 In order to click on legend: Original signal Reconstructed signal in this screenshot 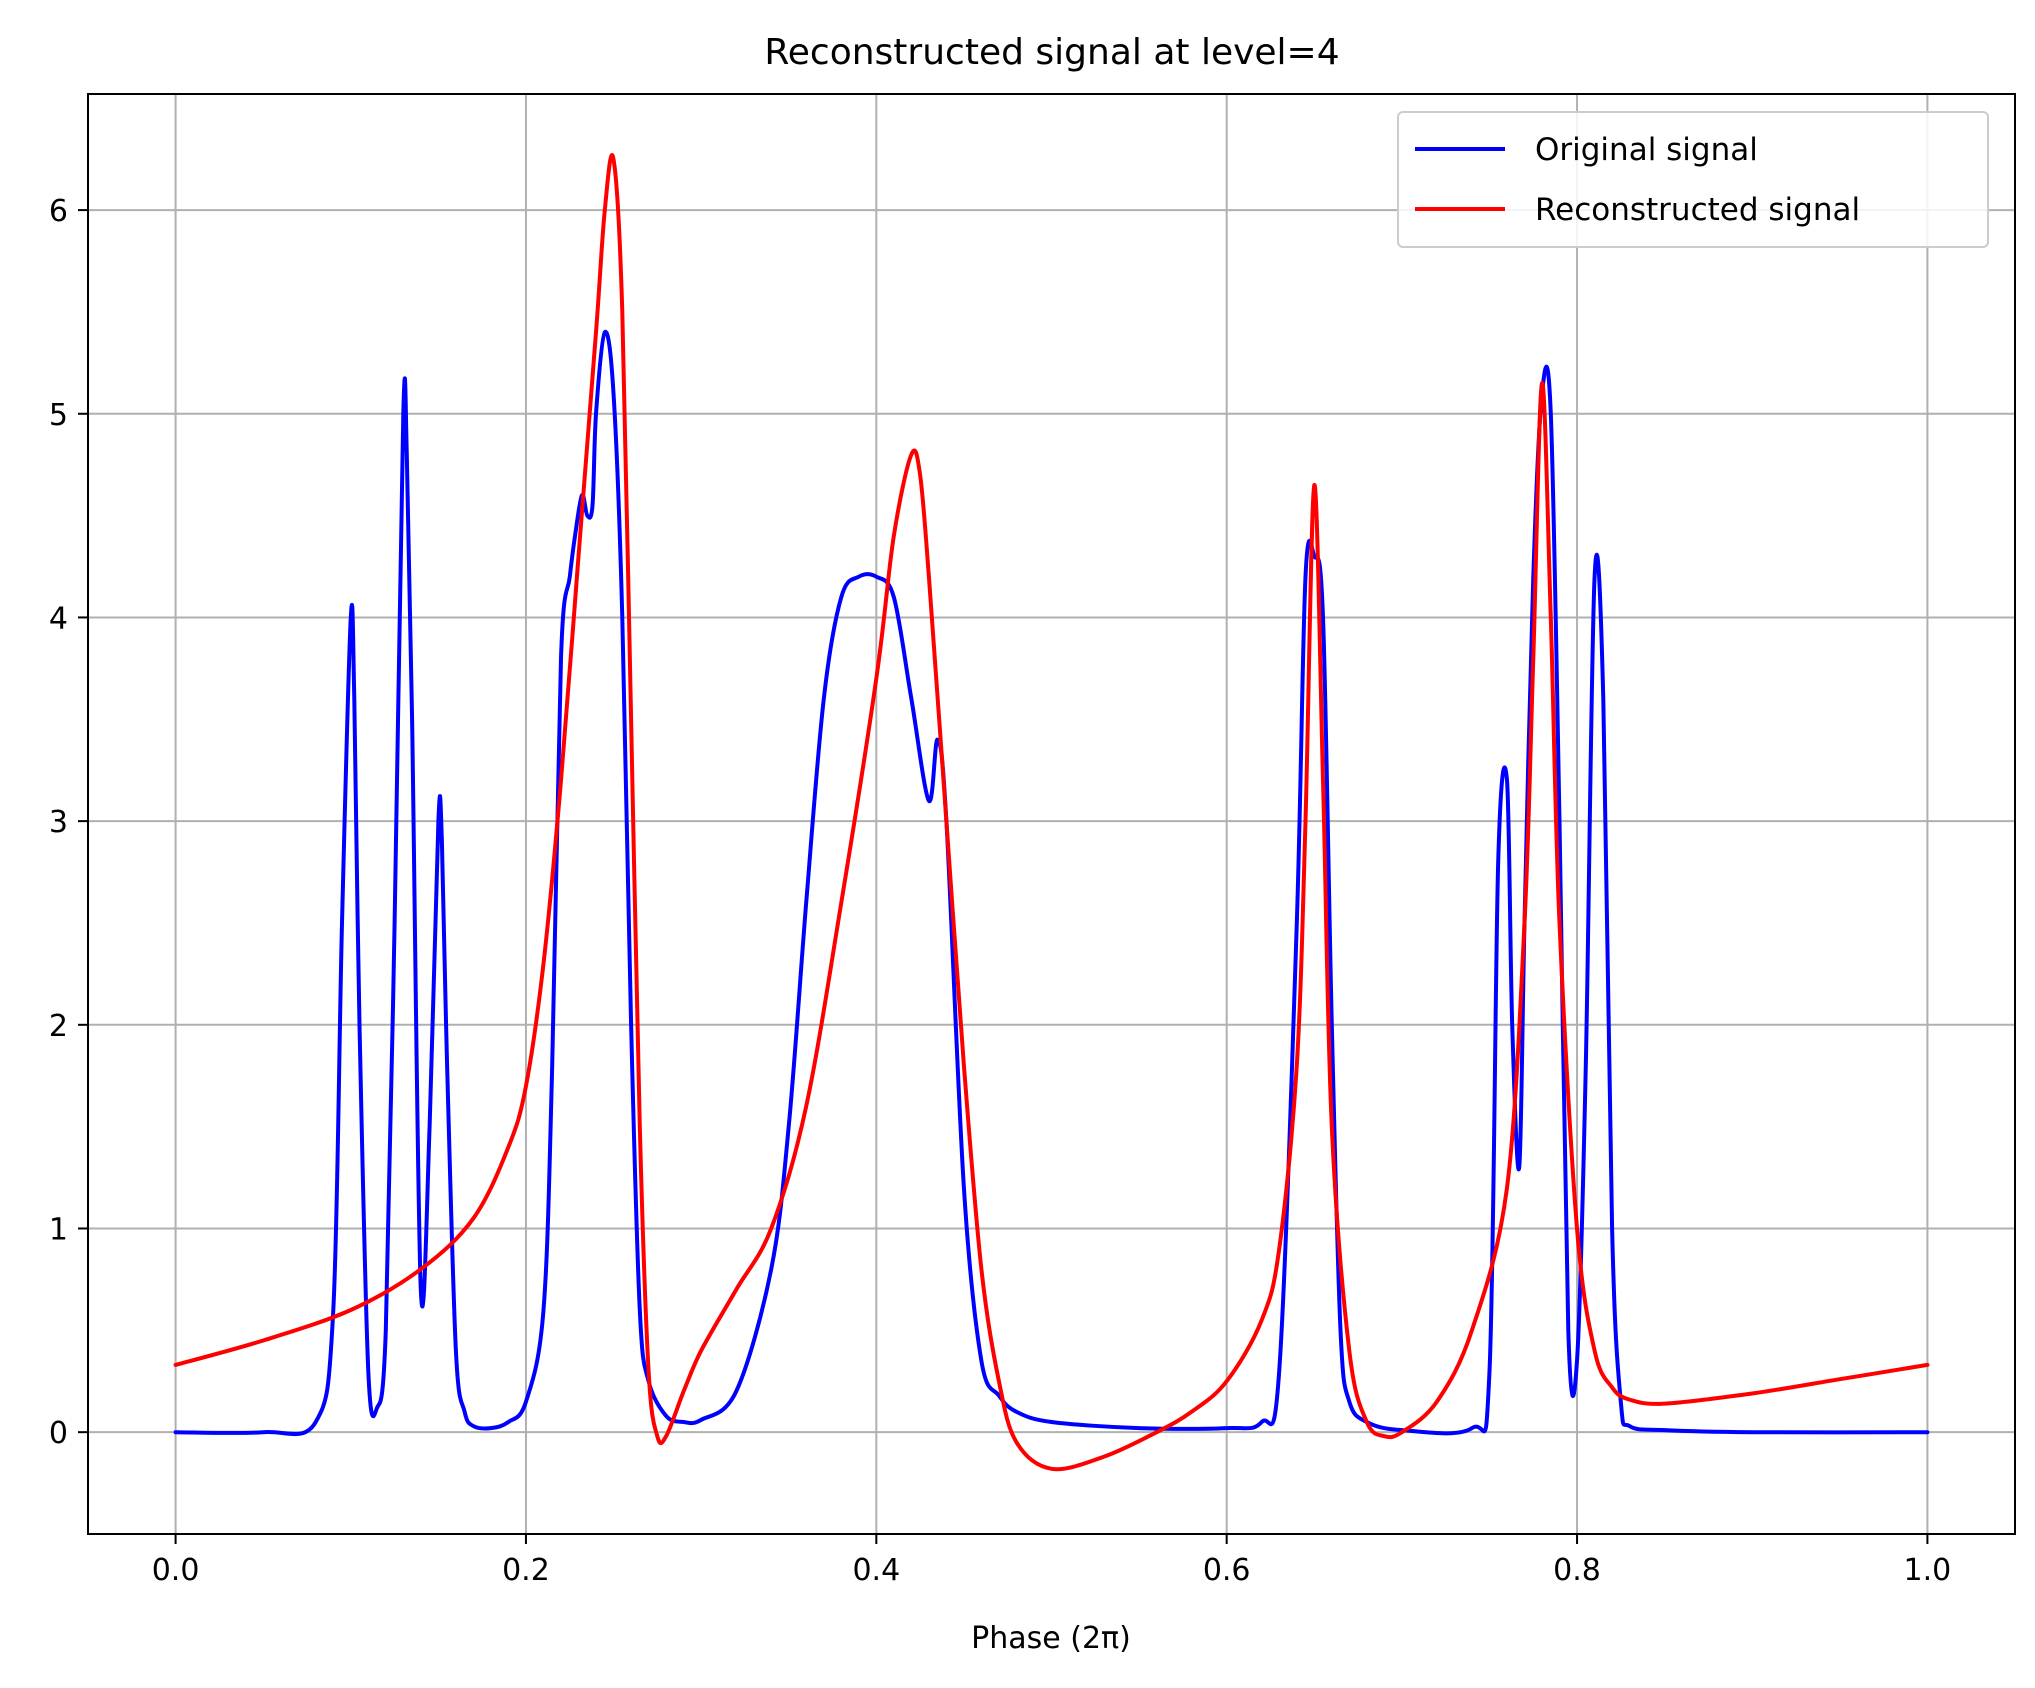, I will do `click(1693, 179)`.